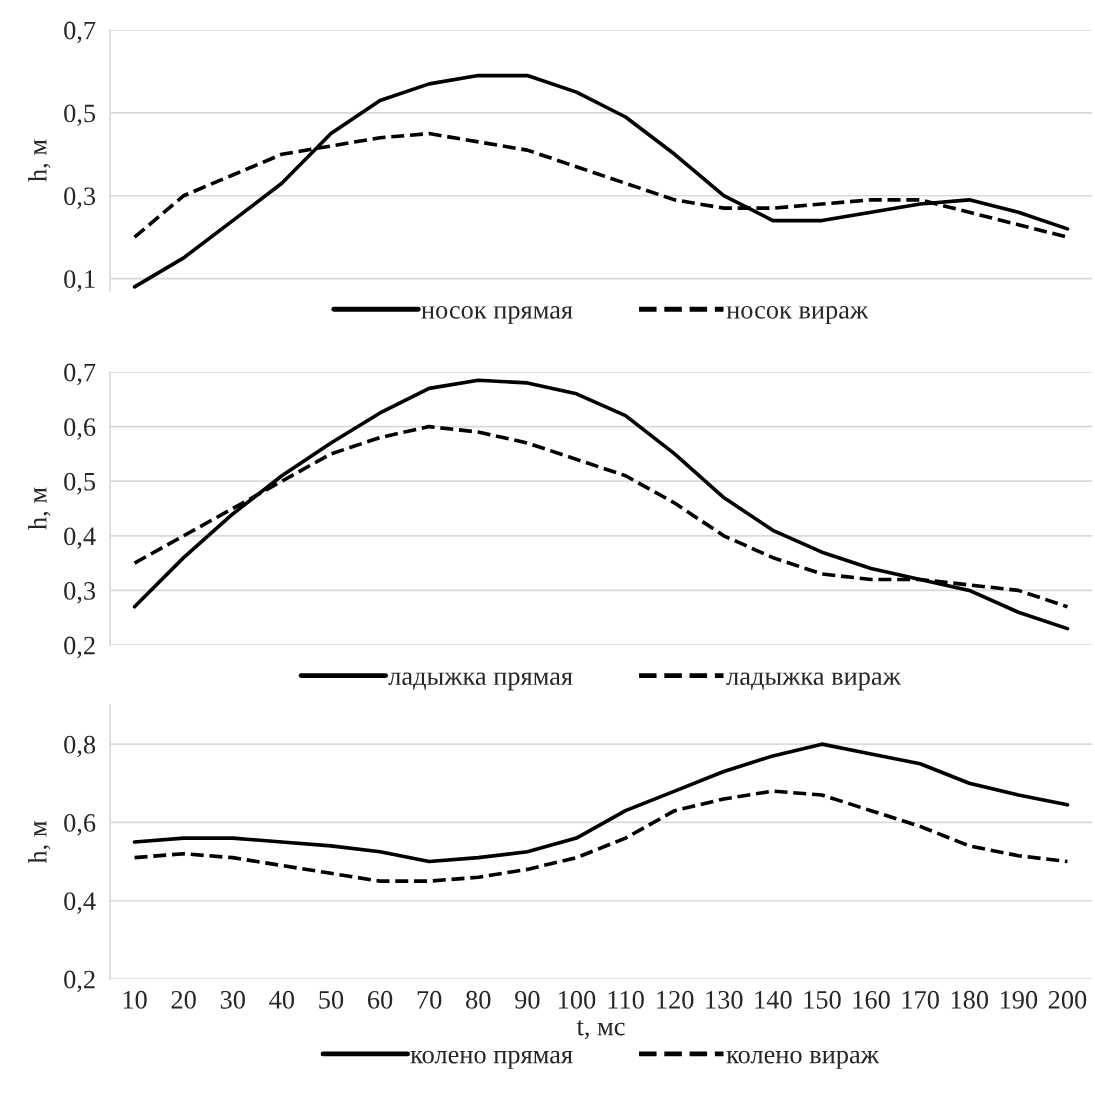 The image size is (1095, 1109). Describe the element at coordinates (527, 999) in the screenshot. I see `x-tick-label: 90` at that location.